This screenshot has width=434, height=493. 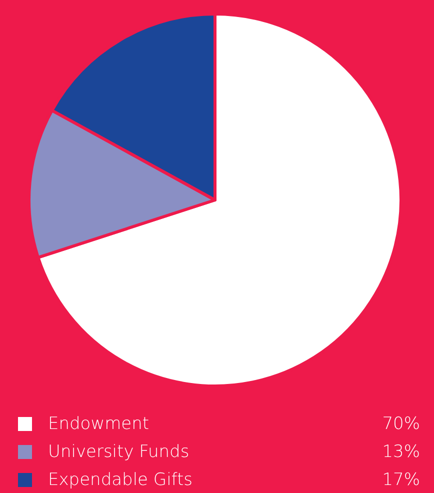 I want to click on data-label: 13%, so click(x=401, y=452).